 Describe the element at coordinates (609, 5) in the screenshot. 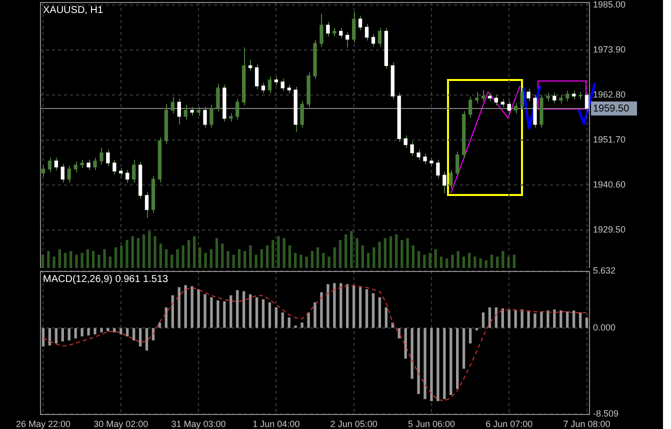

I see `y-tick-label: 1985.00` at that location.